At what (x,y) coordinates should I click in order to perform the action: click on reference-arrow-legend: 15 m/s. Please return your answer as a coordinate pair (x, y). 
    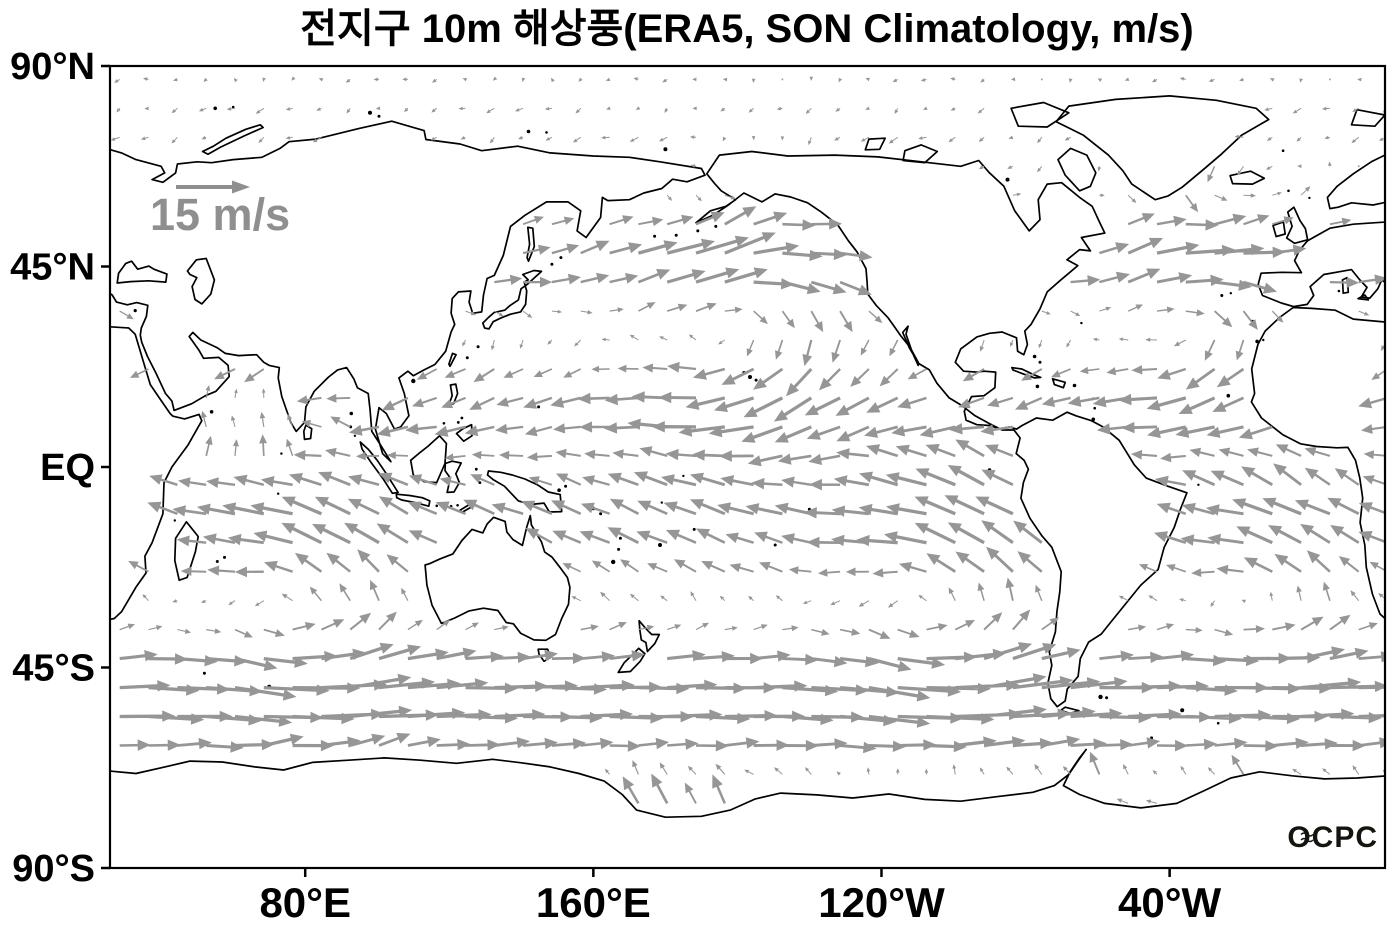
    Looking at the image, I should click on (220, 210).